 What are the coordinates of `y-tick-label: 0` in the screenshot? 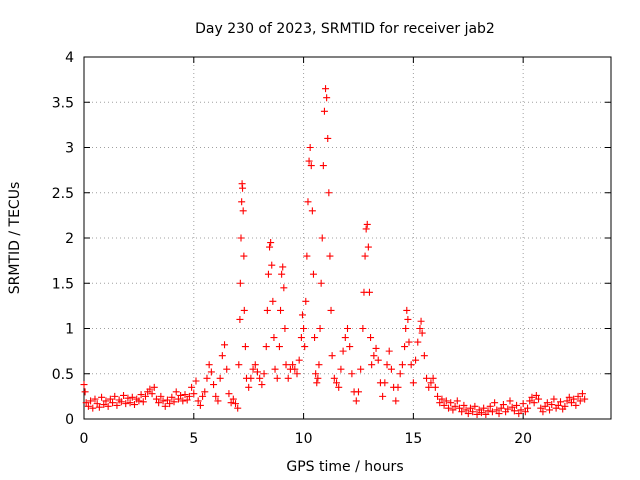 It's located at (69, 420).